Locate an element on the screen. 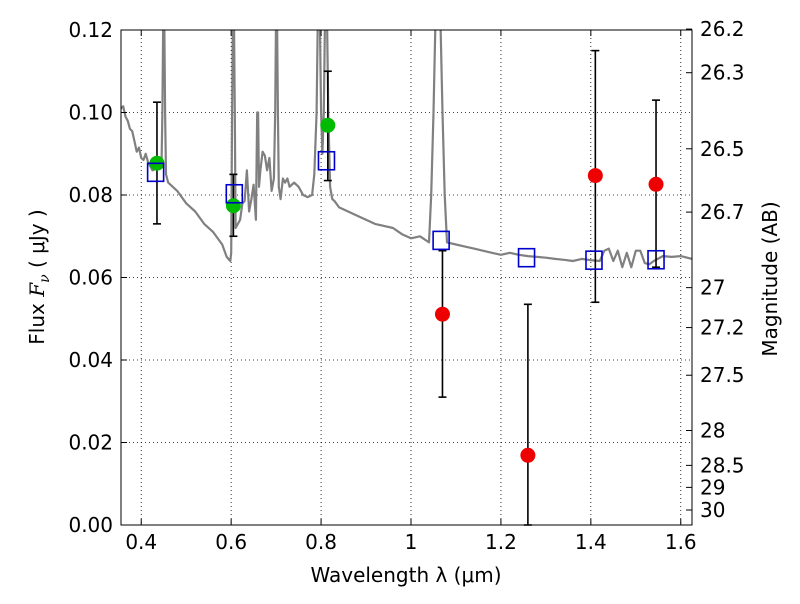  magnitude-tick-label: 26.3 is located at coordinates (722, 73).